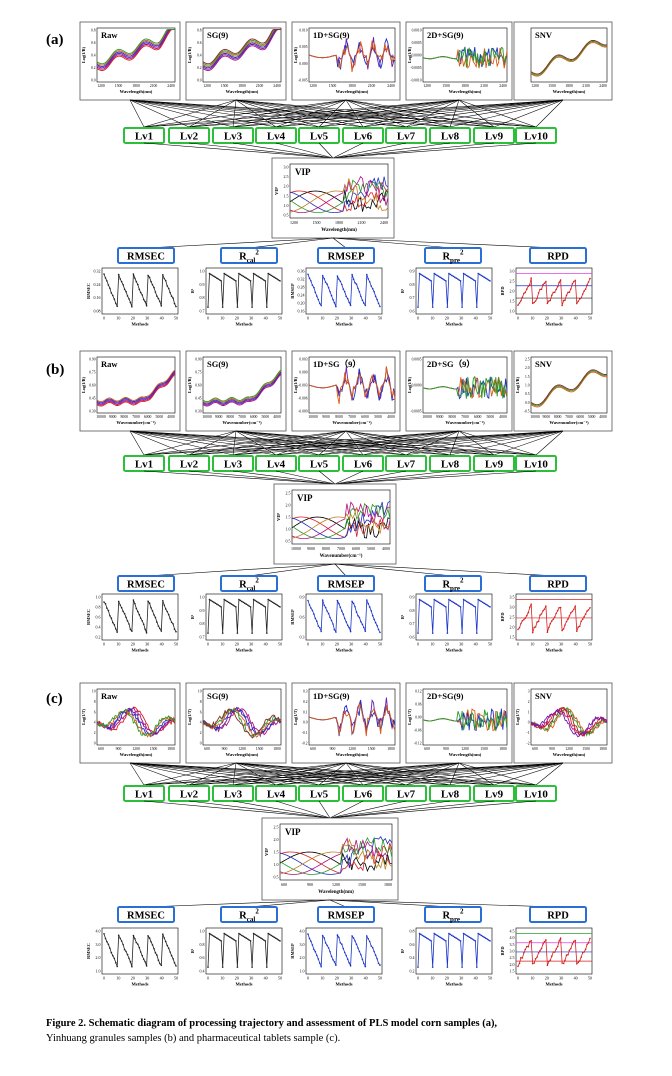  Describe the element at coordinates (445, 696) in the screenshot. I see `spectrum-title: 2D+SG(9)` at that location.